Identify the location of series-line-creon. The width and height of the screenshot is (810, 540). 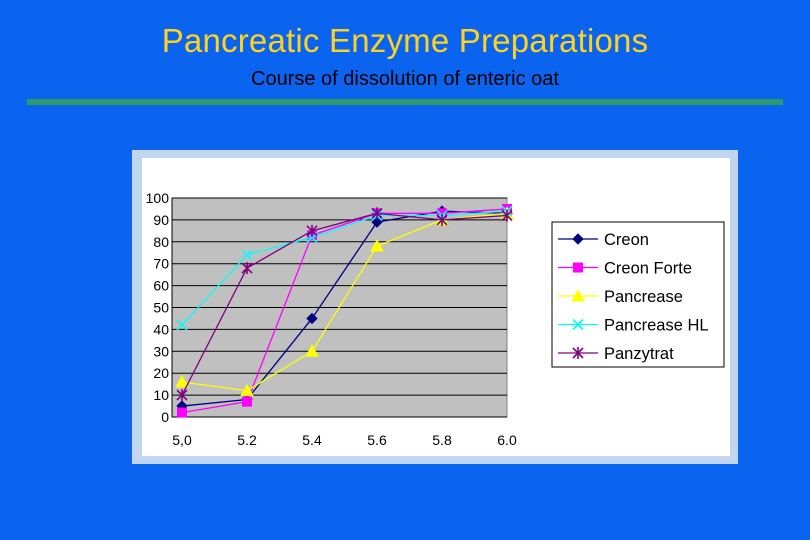
(344, 308).